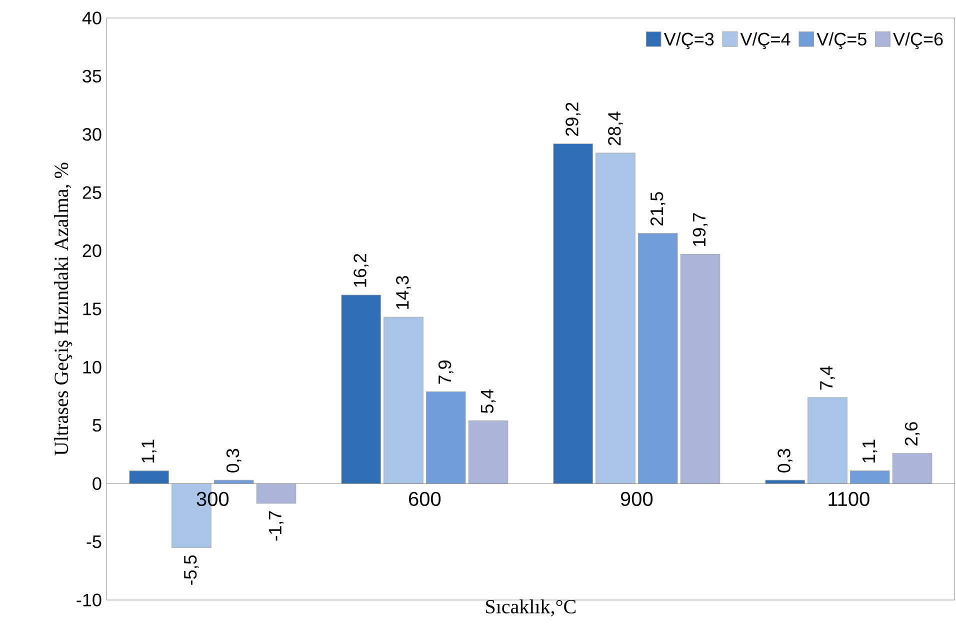 The width and height of the screenshot is (956, 644). Describe the element at coordinates (488, 401) in the screenshot. I see `data-label: 5,4` at that location.